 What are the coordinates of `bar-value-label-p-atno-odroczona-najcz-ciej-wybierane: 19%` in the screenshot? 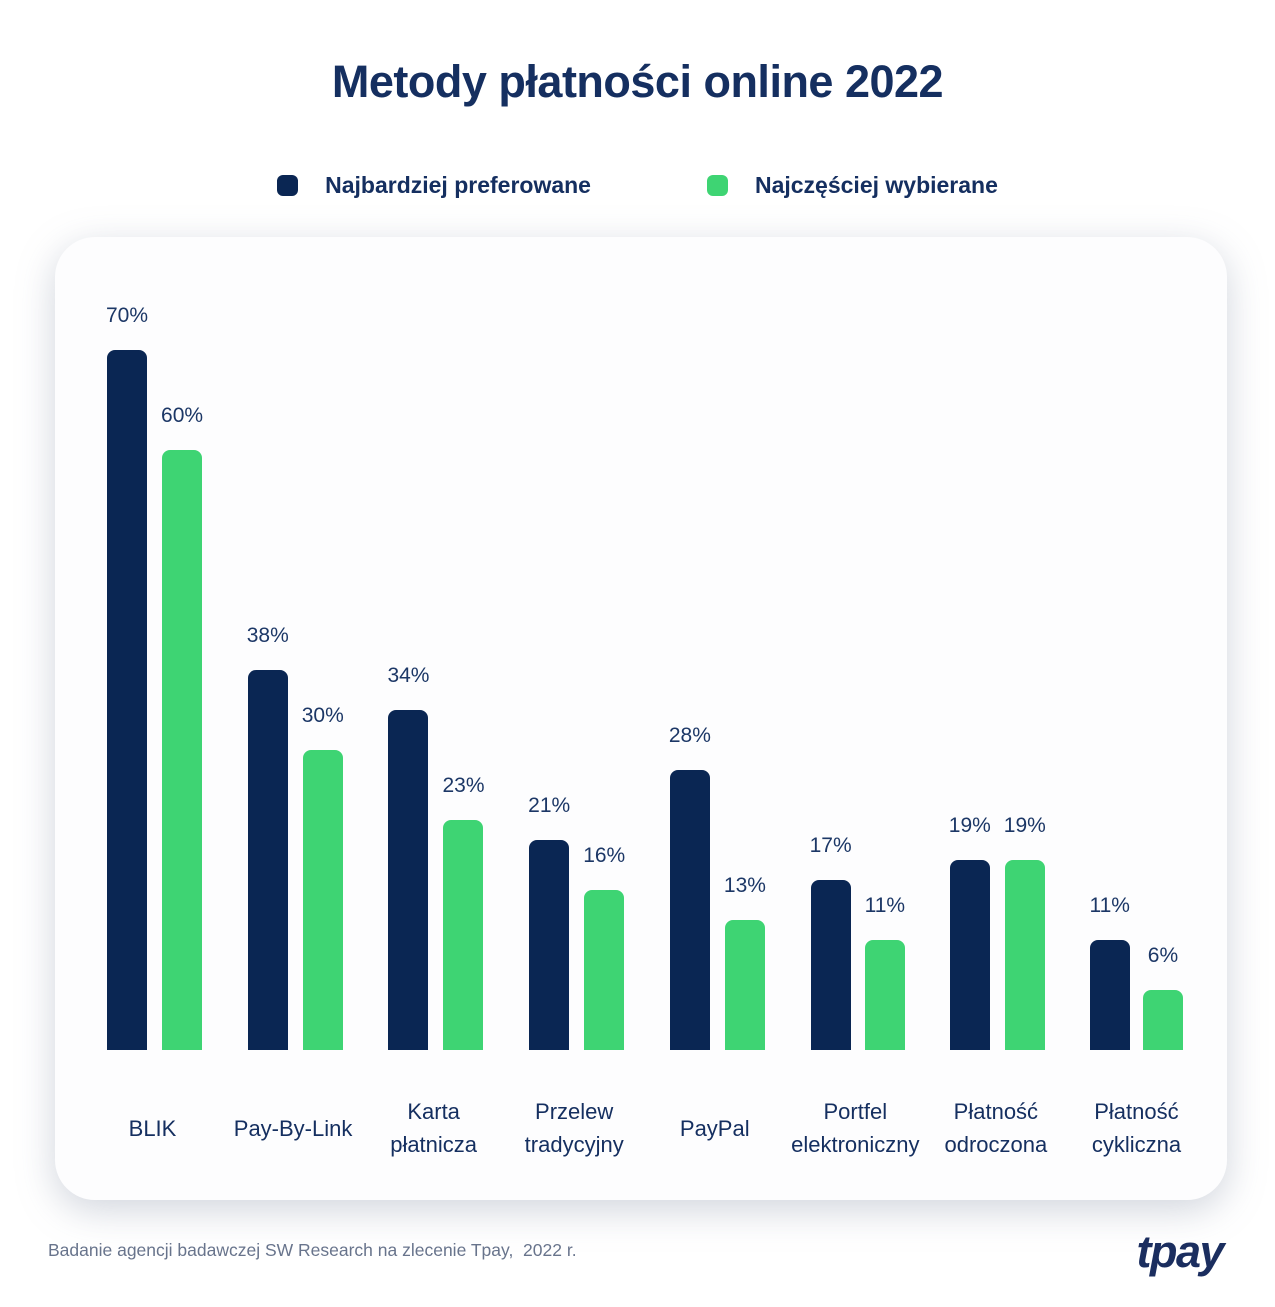 It's located at (1024, 825).